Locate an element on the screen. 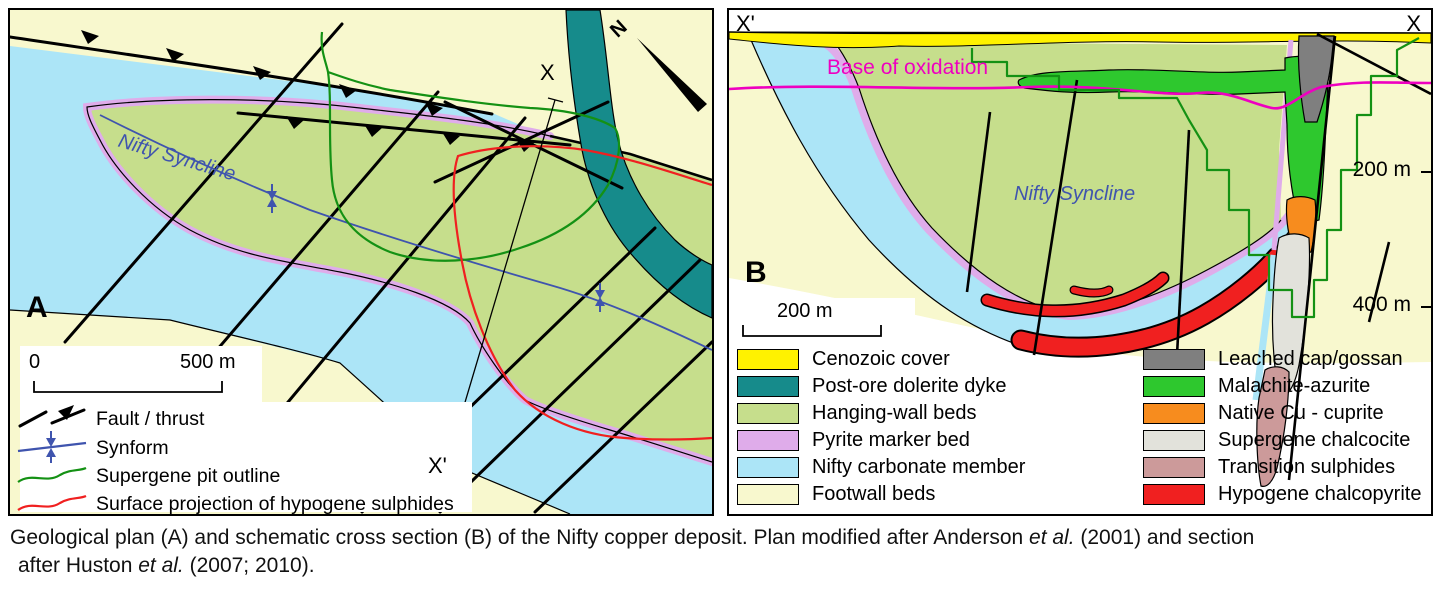  legend-row-pyrite: Pyrite marker bed is located at coordinates (881, 440).